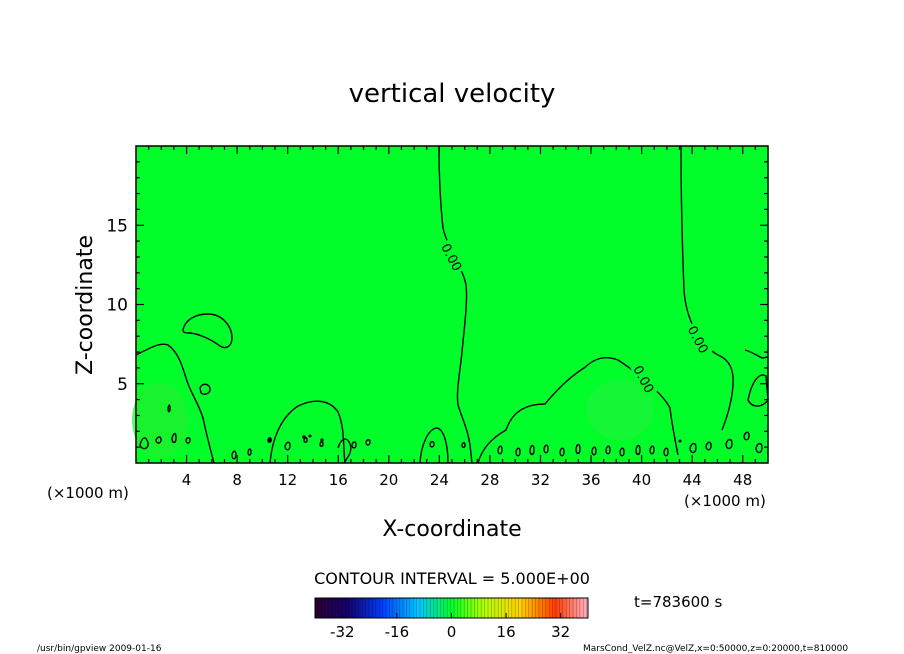 The image size is (904, 654). I want to click on colorbar-stripes, so click(452, 608).